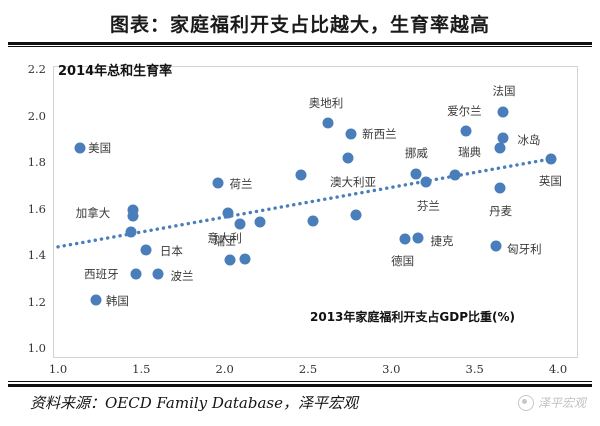  What do you see at coordinates (416, 152) in the screenshot?
I see `point-label: 挪威` at bounding box center [416, 152].